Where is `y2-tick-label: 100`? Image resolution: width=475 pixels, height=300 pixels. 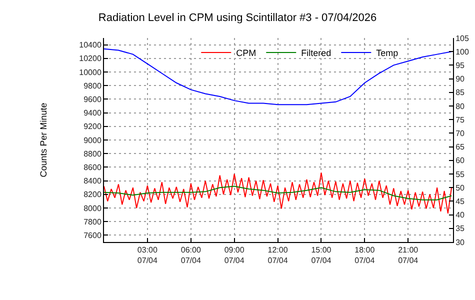 y2-tick-label: 100 is located at coordinates (463, 51).